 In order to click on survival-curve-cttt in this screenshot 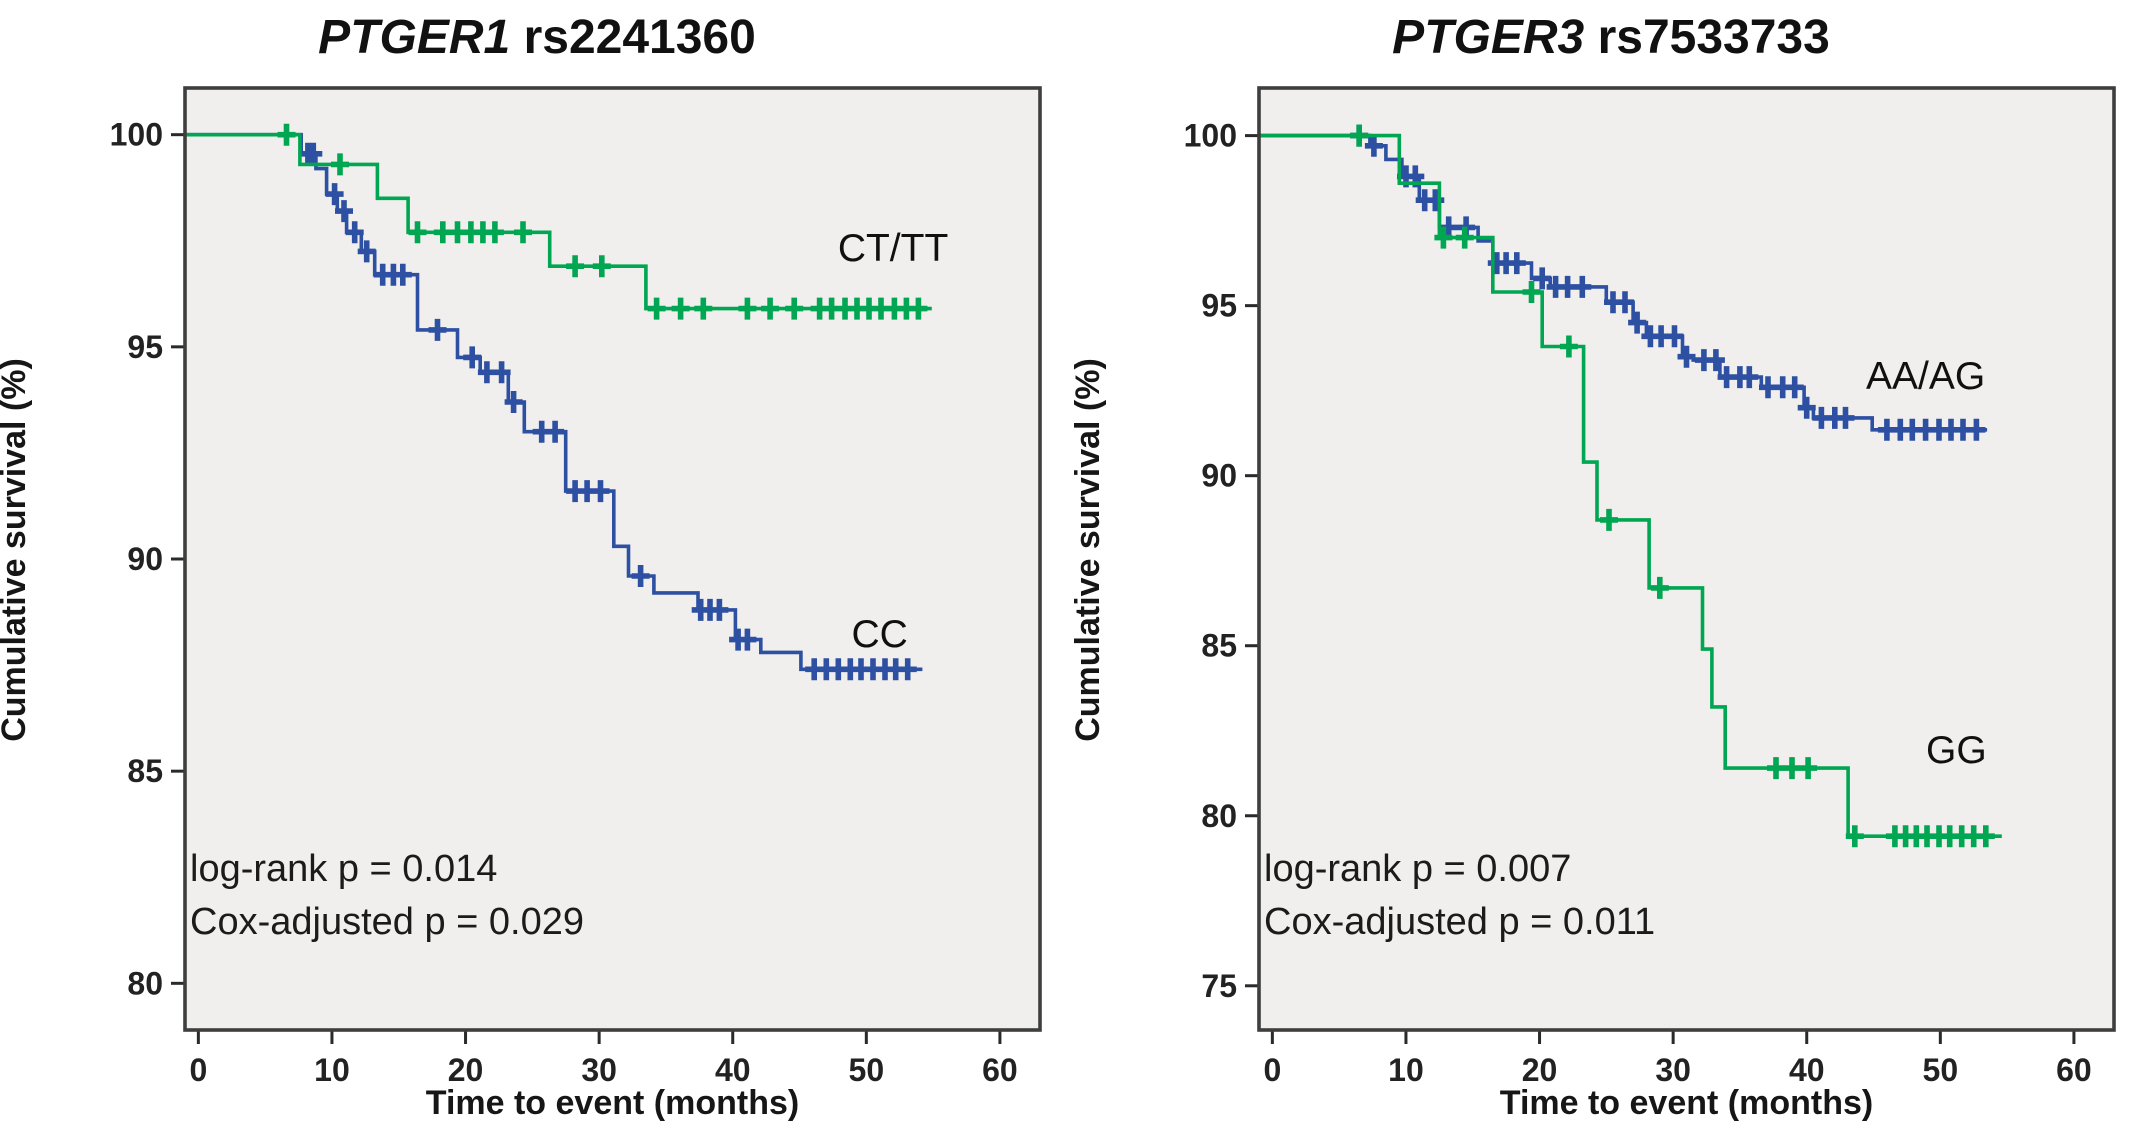, I will do `click(559, 221)`.